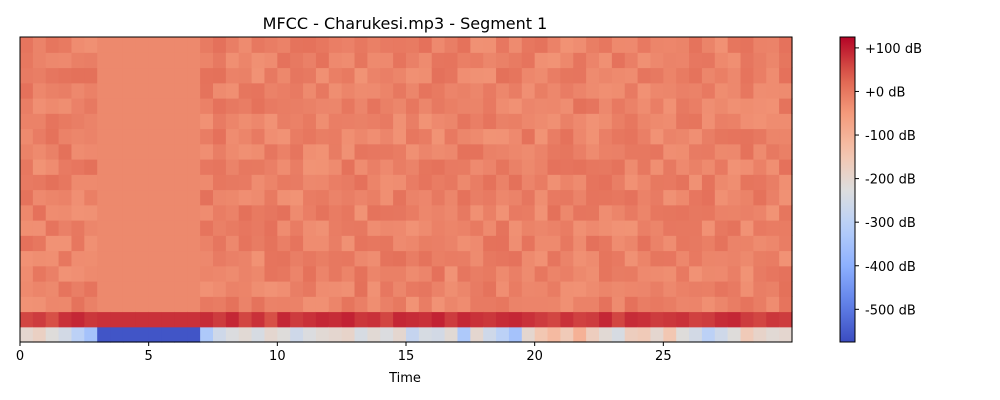  I want to click on x-tick-label: 0, so click(20, 356).